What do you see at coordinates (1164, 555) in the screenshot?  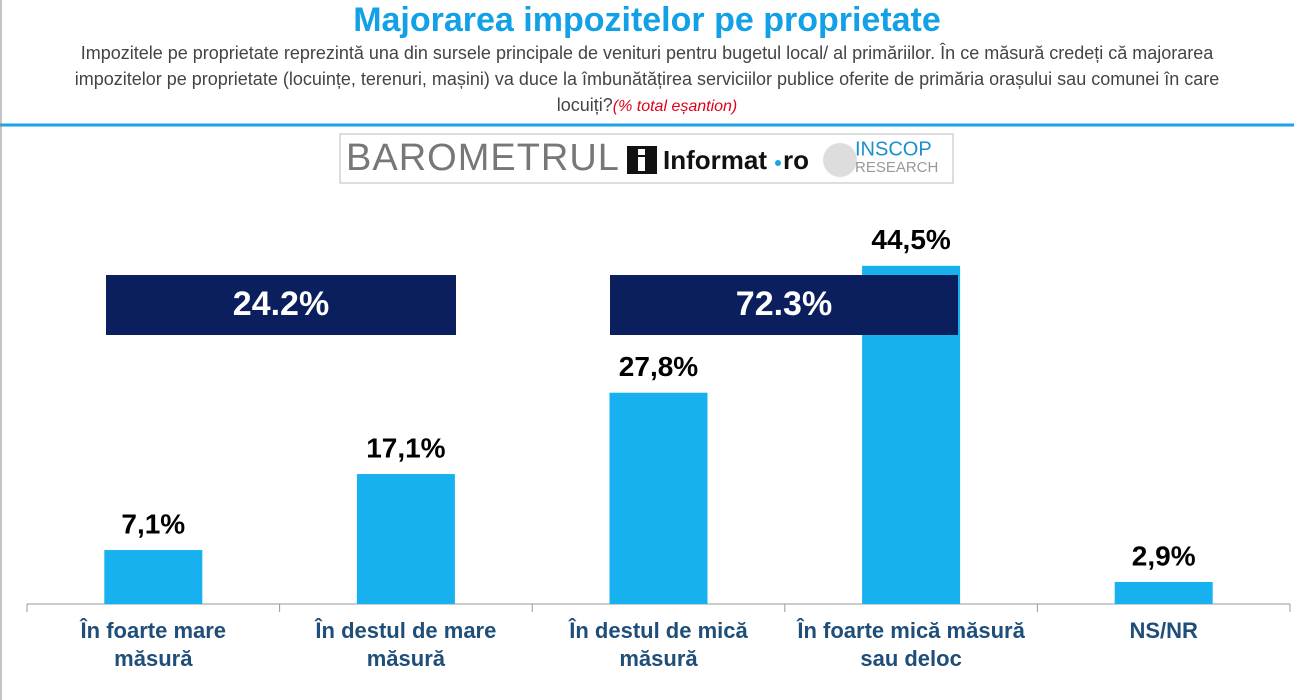 I see `value-label: 2,9%` at bounding box center [1164, 555].